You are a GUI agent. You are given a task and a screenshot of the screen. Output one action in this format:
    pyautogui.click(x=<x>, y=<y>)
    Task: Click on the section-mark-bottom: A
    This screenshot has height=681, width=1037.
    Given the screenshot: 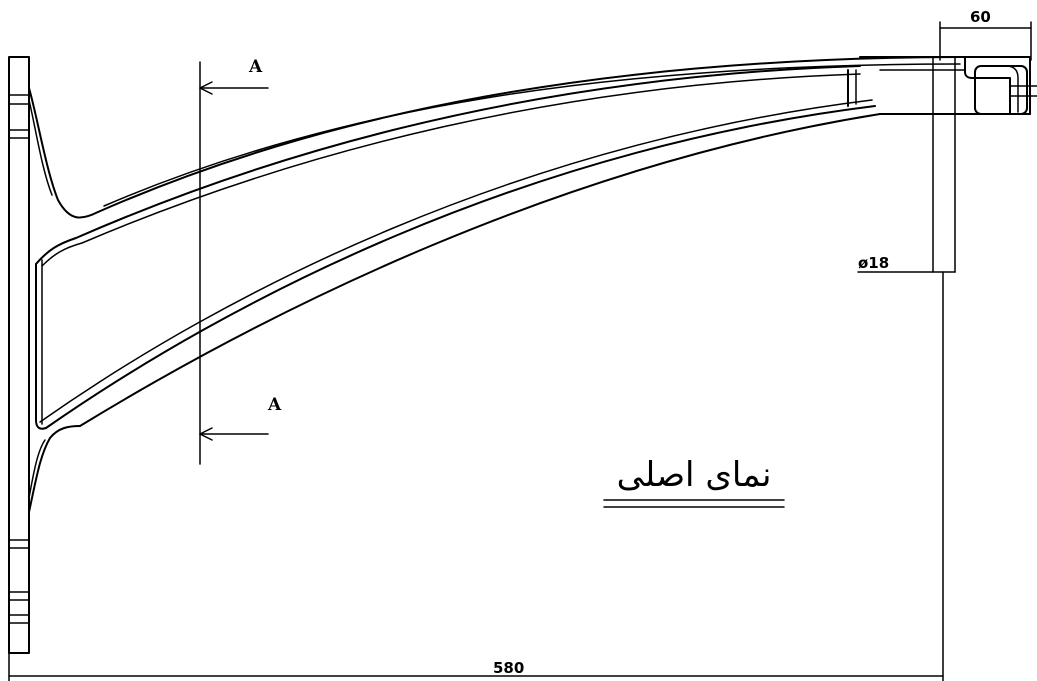 What is the action you would take?
    pyautogui.click(x=274, y=405)
    